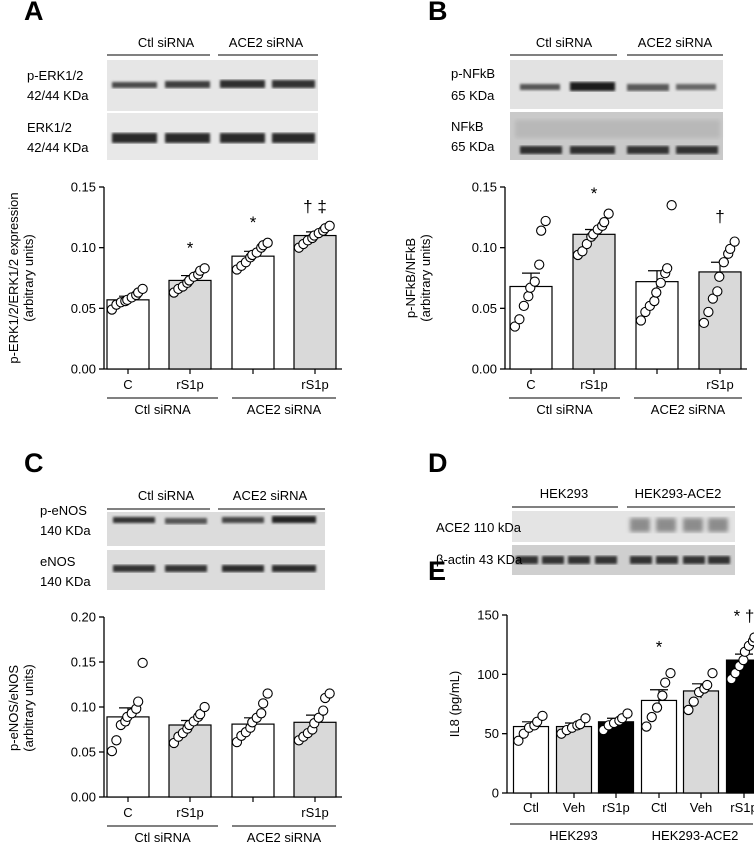  I want to click on y-axis-label: p-eNOS/eNOS(arbitrary units), so click(21, 707).